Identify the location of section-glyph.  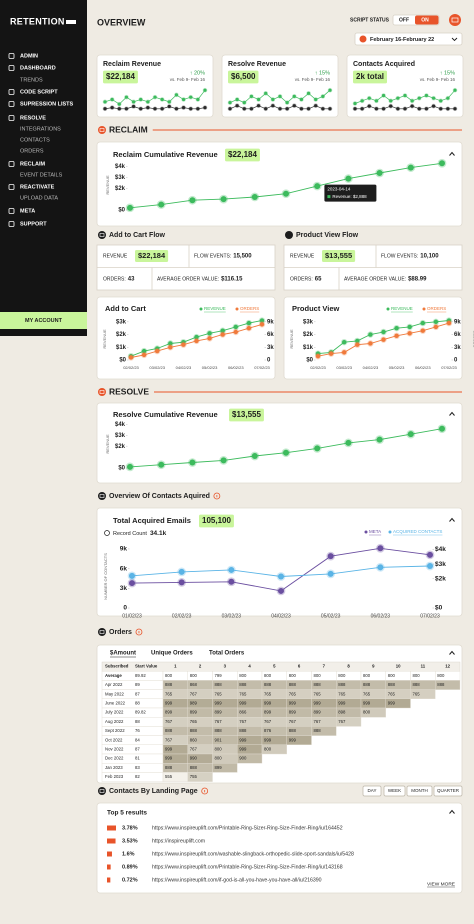
(102, 496).